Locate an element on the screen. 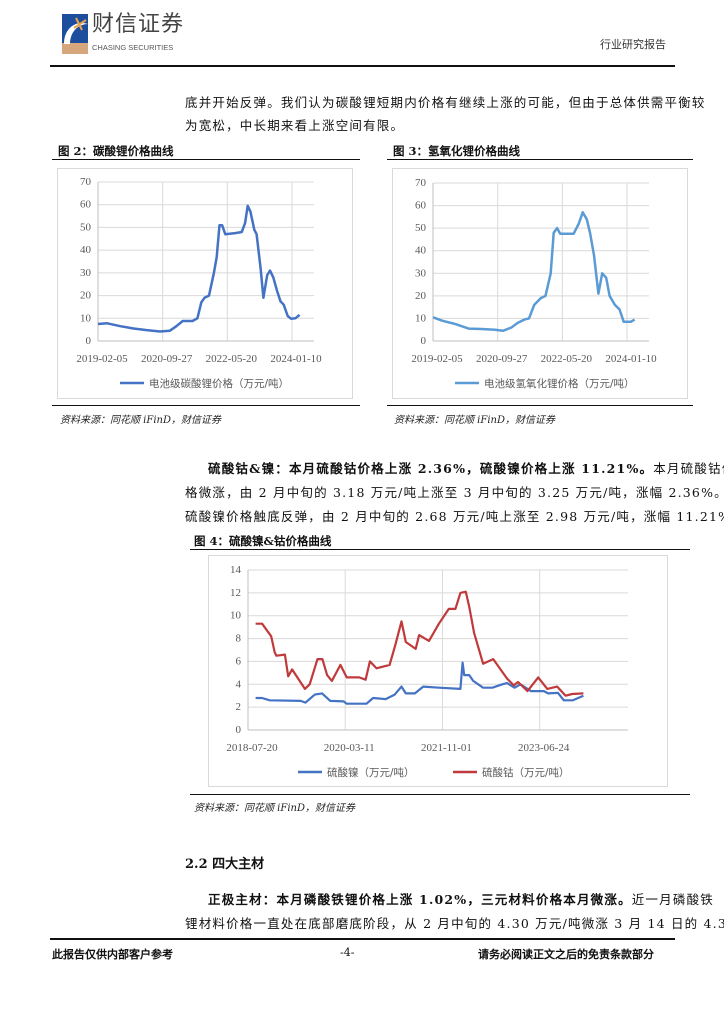  legend-label: 电池级氢氧化锂价格（万元/吨） is located at coordinates (559, 383).